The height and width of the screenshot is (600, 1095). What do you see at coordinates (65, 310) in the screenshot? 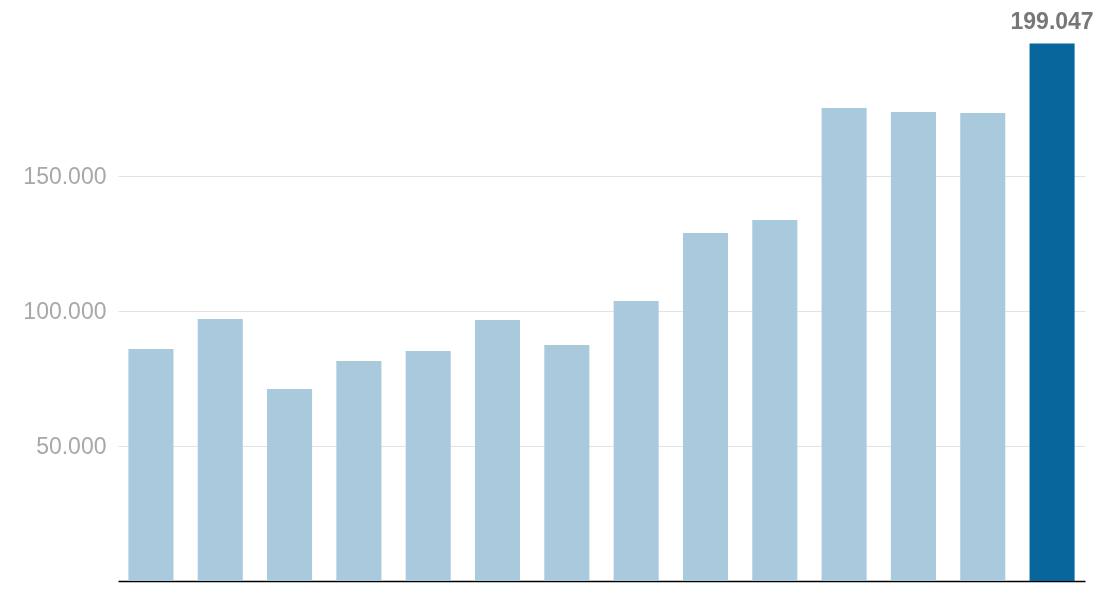
I see `y-tick-label: 100.000` at bounding box center [65, 310].